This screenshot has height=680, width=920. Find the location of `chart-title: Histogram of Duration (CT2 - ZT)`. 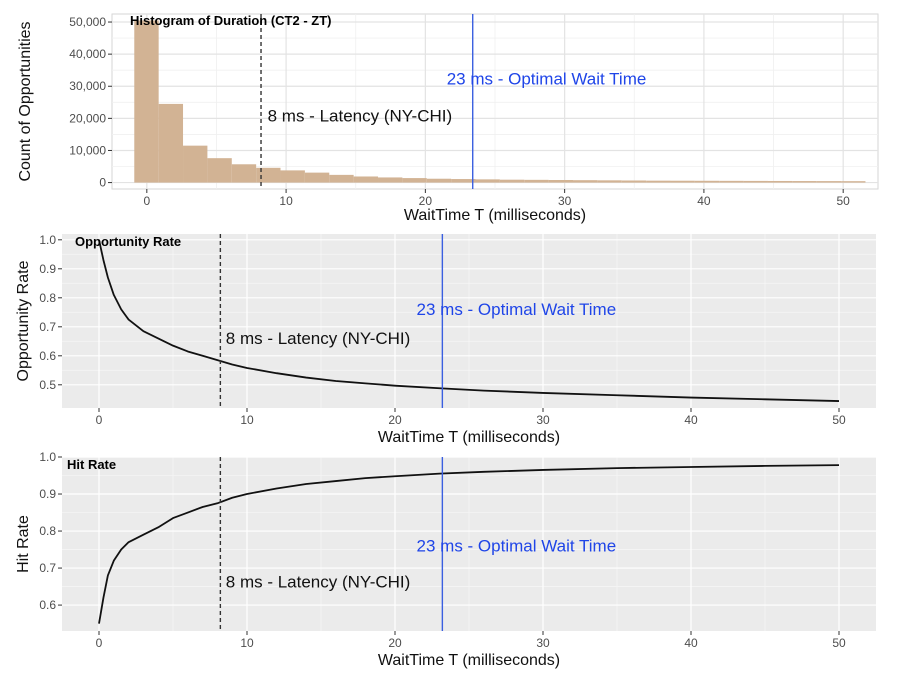

chart-title: Histogram of Duration (CT2 - ZT) is located at coordinates (231, 20).